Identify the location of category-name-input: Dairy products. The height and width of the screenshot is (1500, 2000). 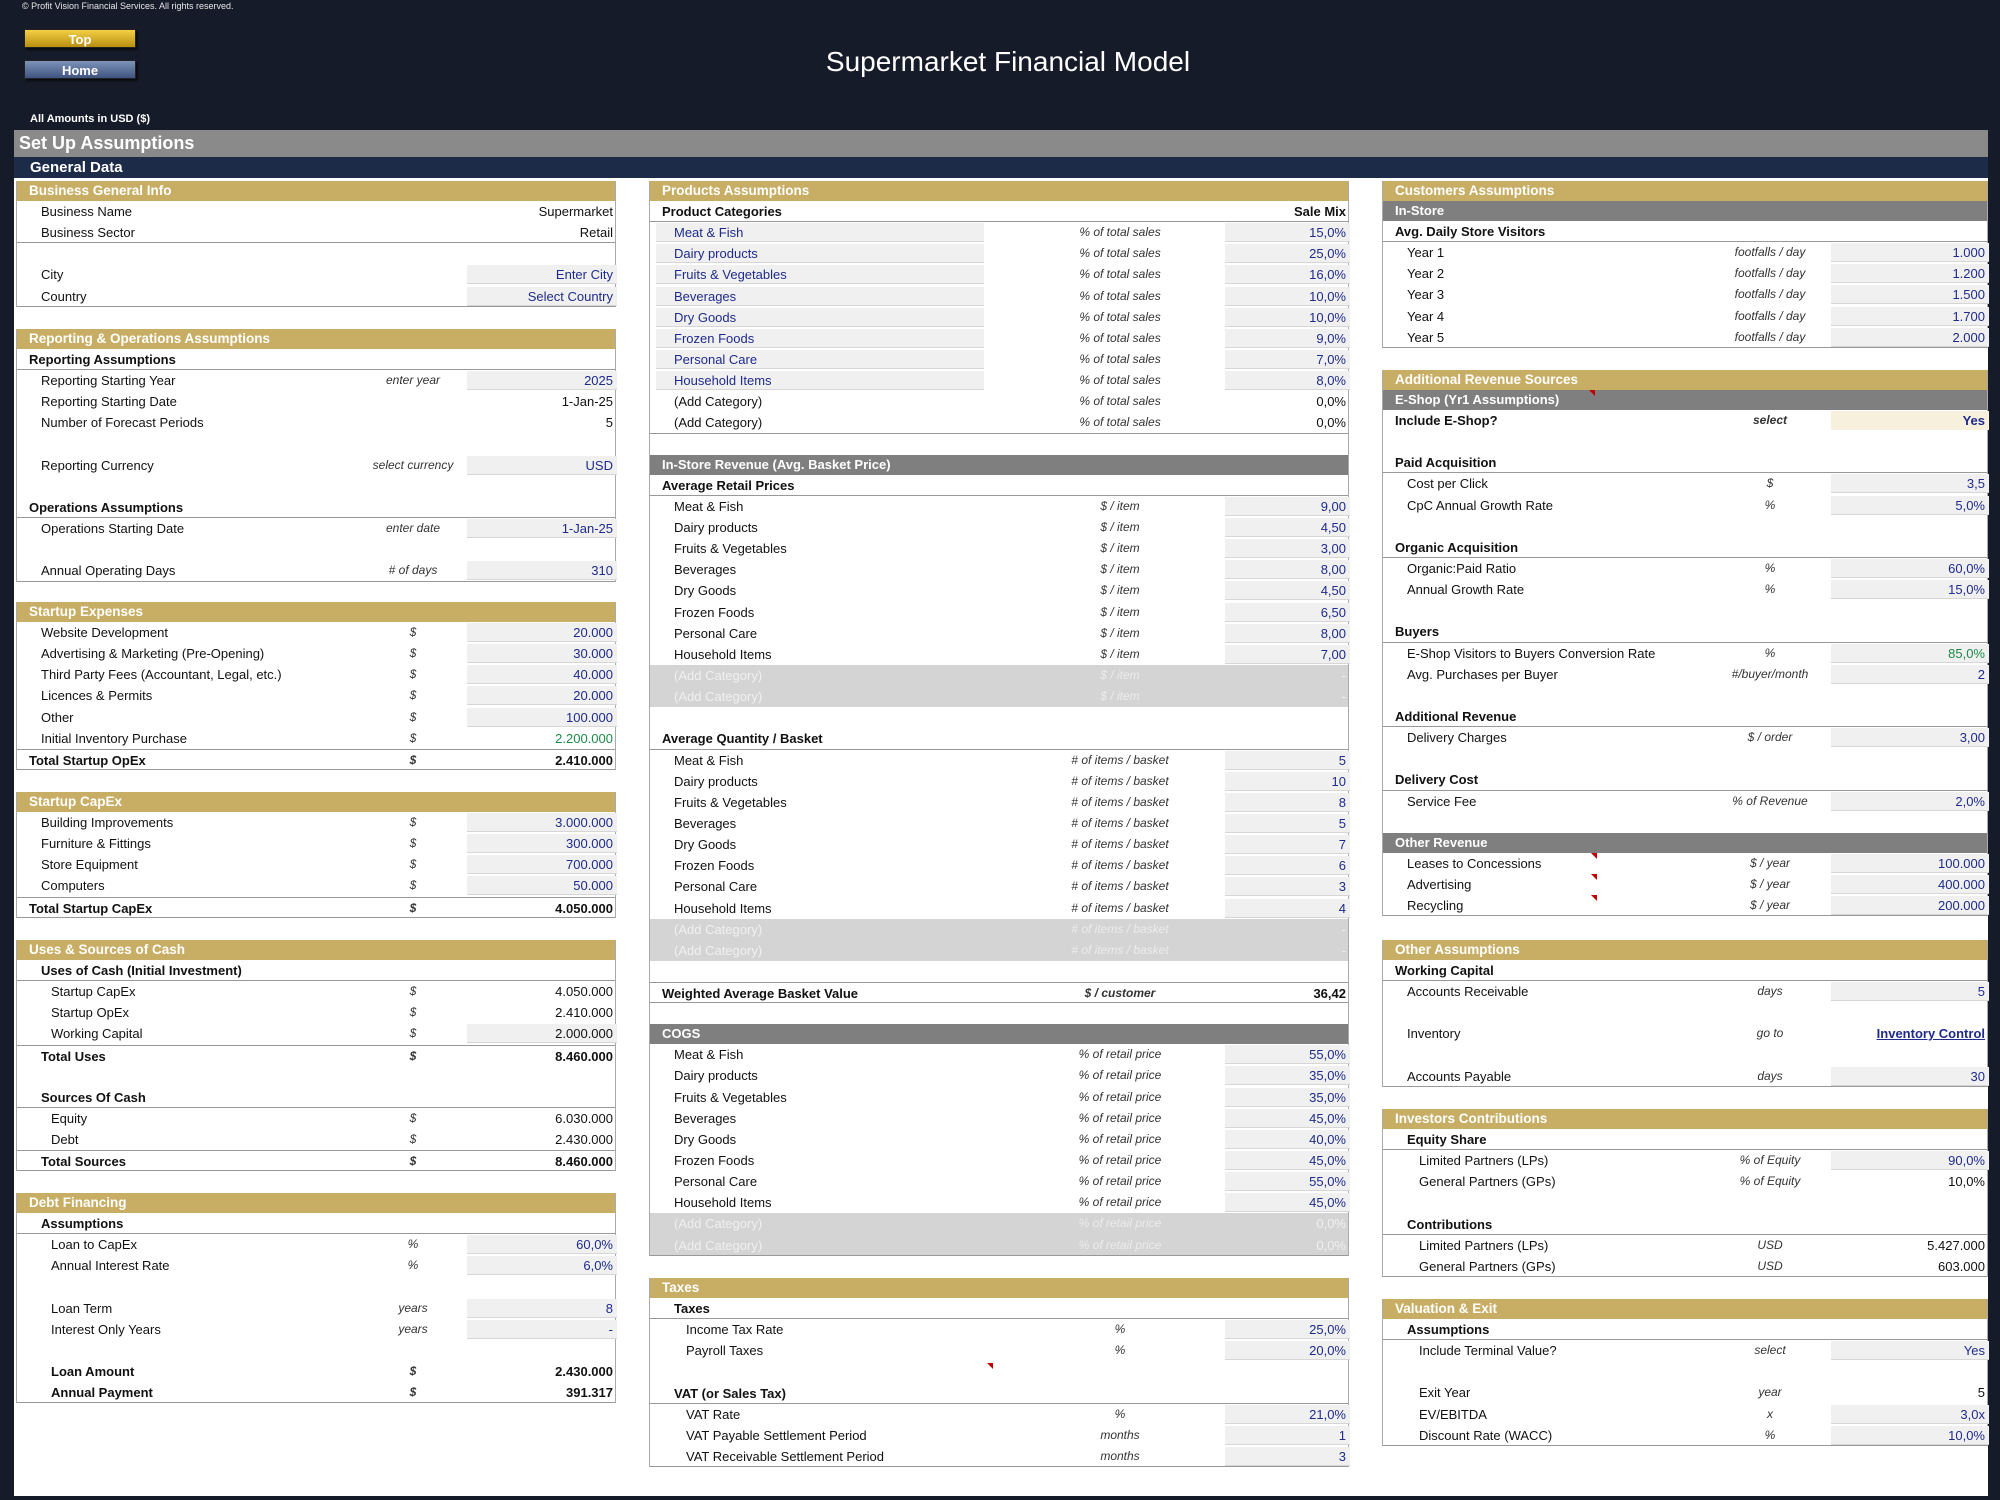
(716, 254).